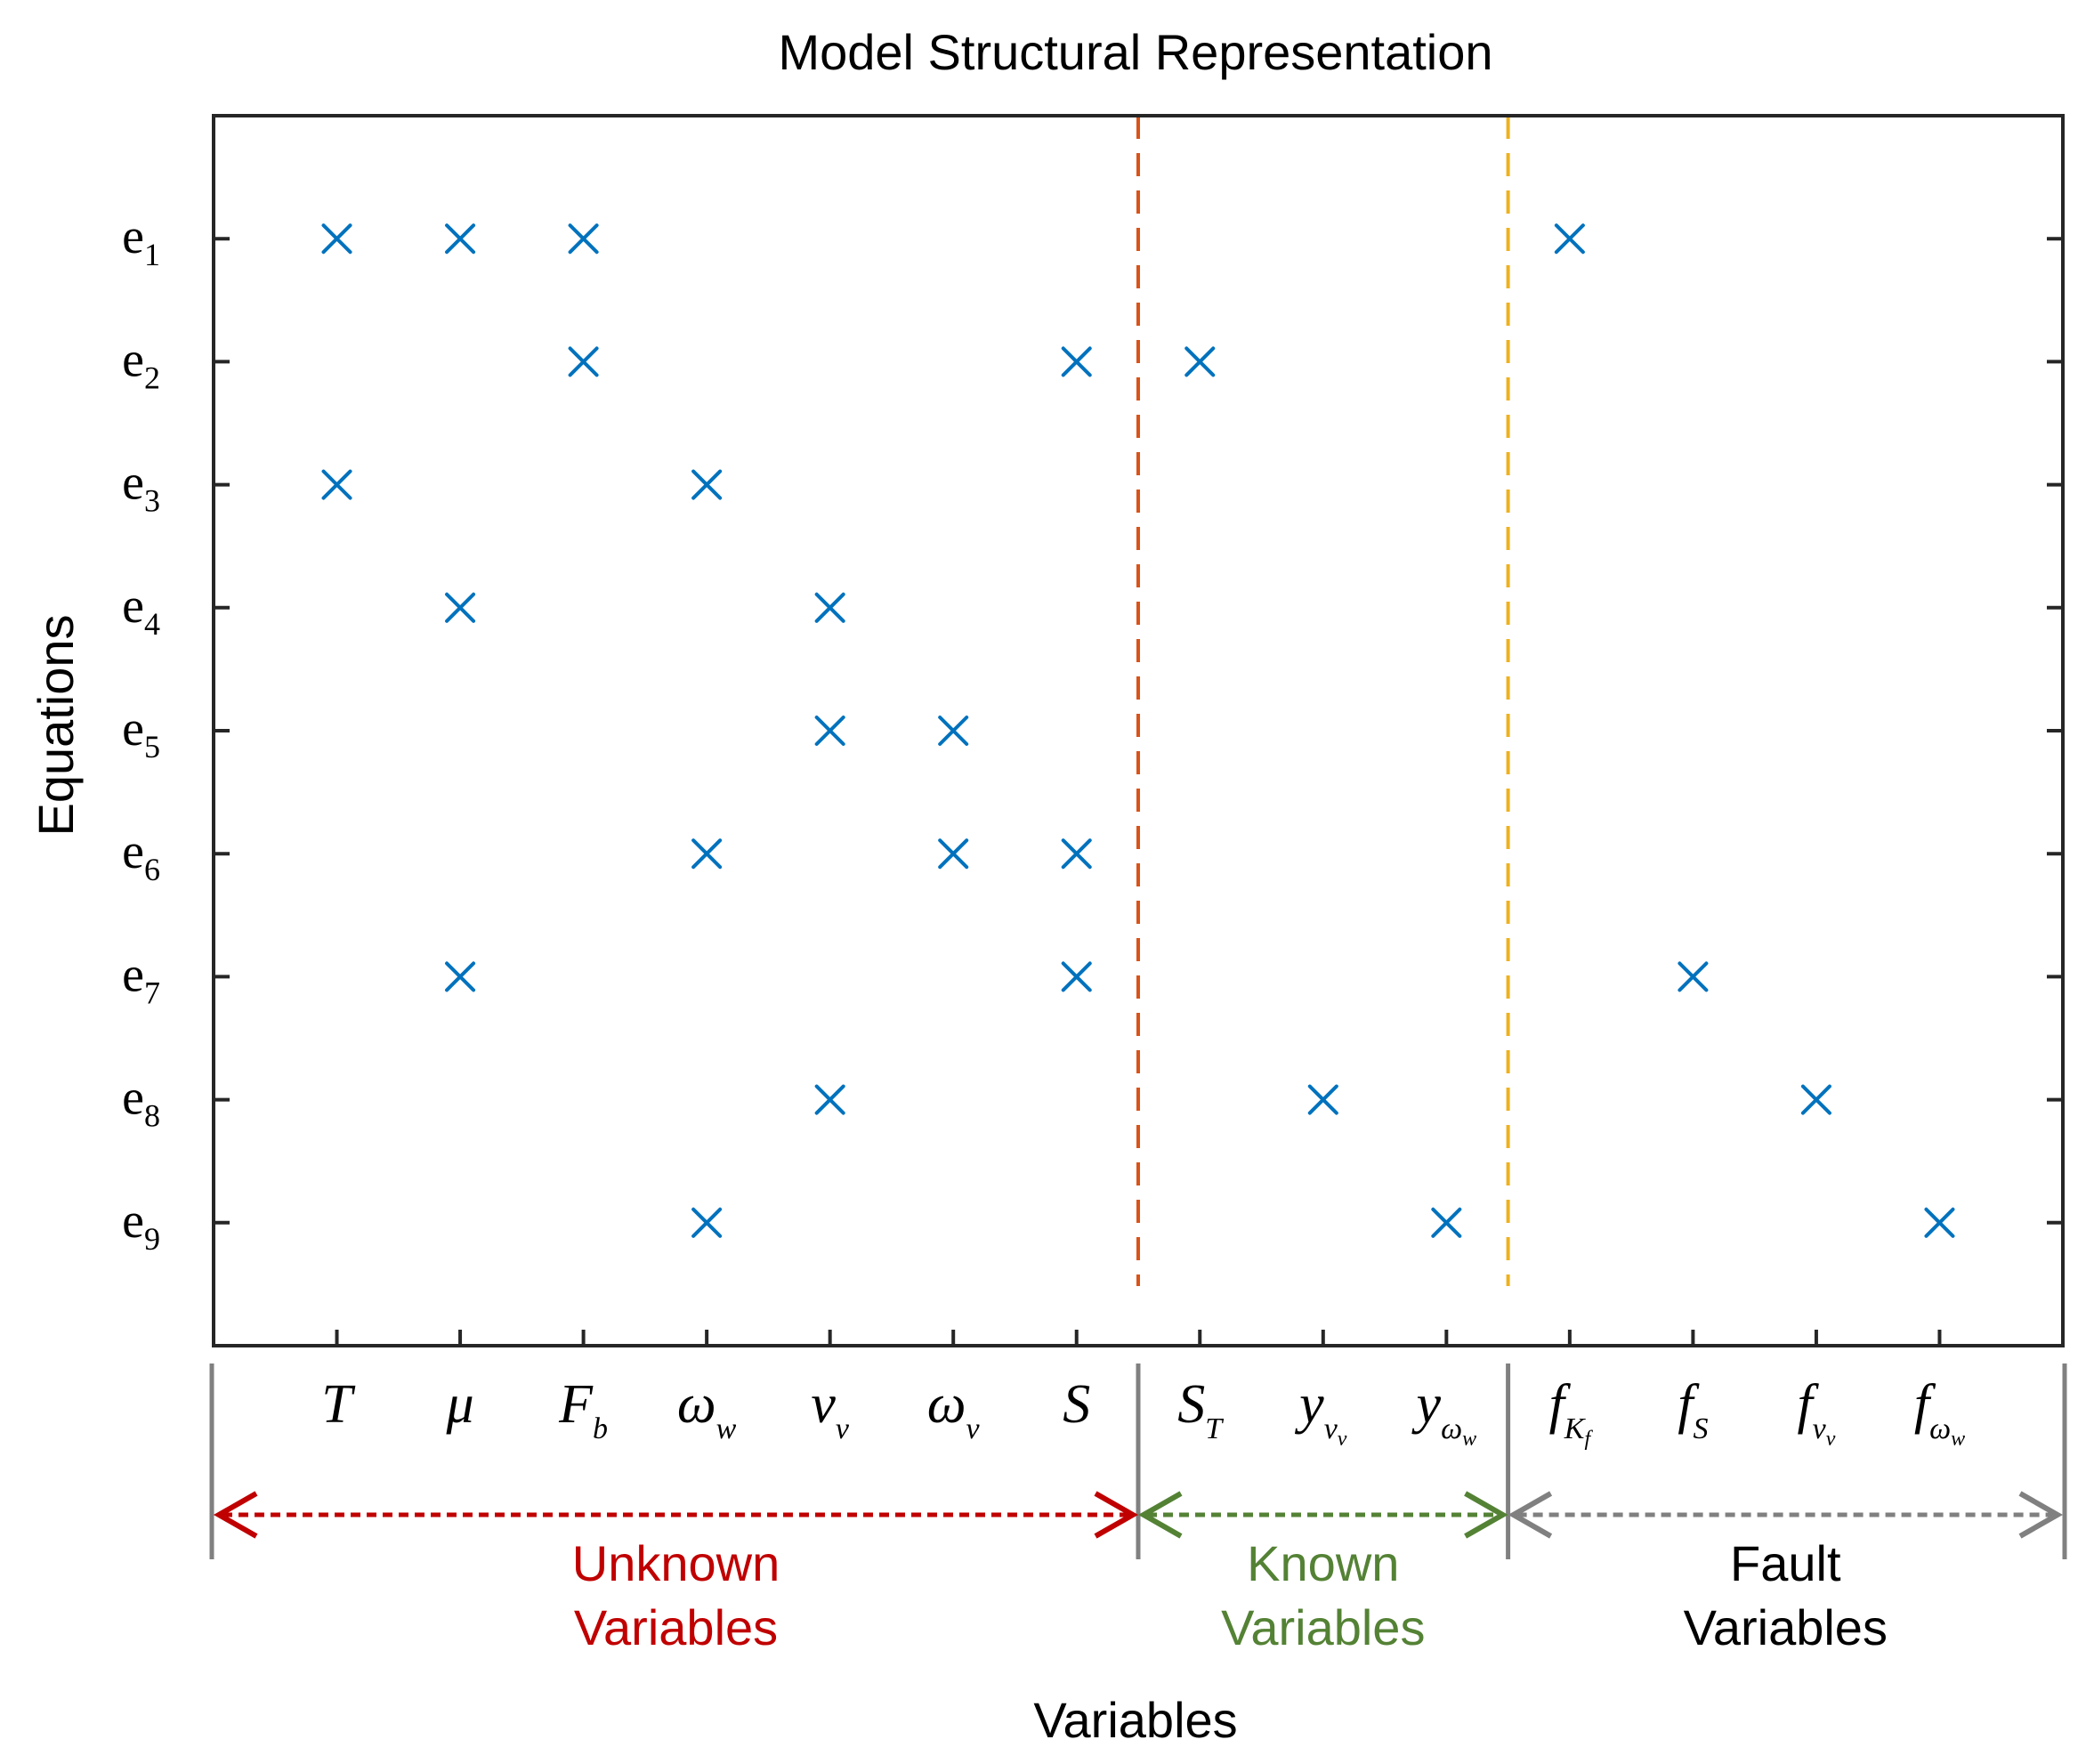 This screenshot has height=1764, width=2094. What do you see at coordinates (583, 239) in the screenshot?
I see `marker-e1-v3` at bounding box center [583, 239].